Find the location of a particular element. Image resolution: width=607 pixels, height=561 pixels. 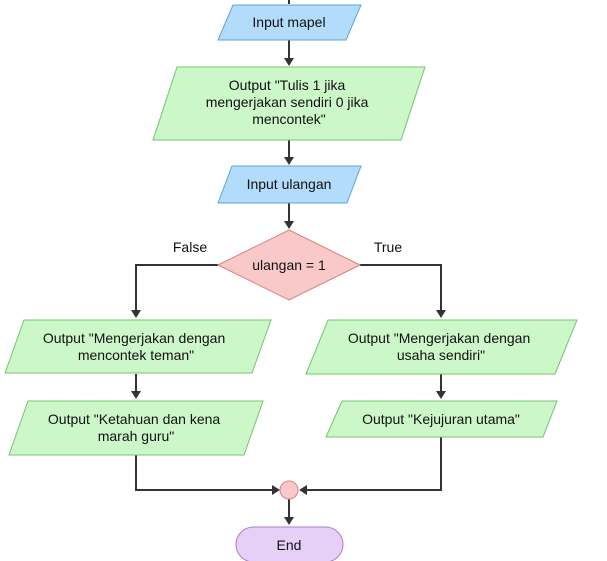

edge-kejujuran-to-merge is located at coordinates (374, 464).